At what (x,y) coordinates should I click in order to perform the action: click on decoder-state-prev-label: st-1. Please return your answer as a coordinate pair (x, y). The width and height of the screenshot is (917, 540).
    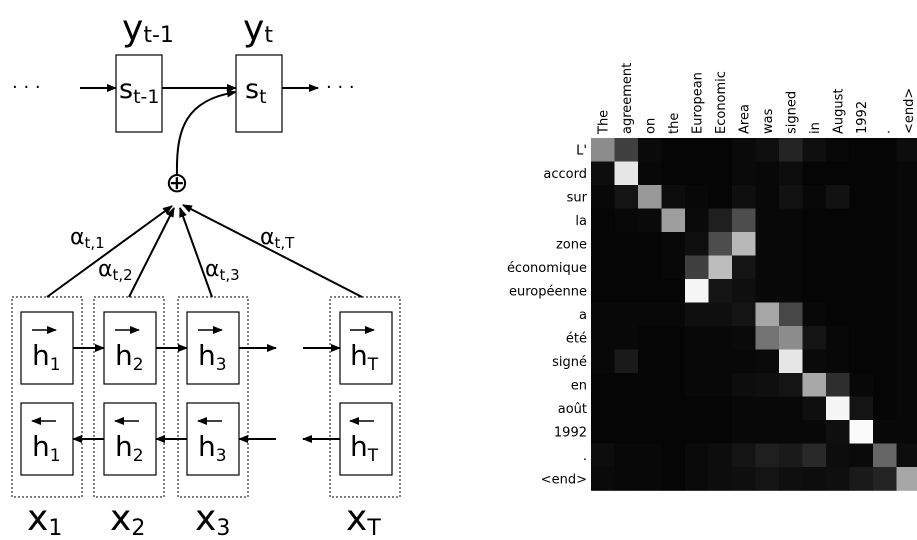
    Looking at the image, I should click on (139, 91).